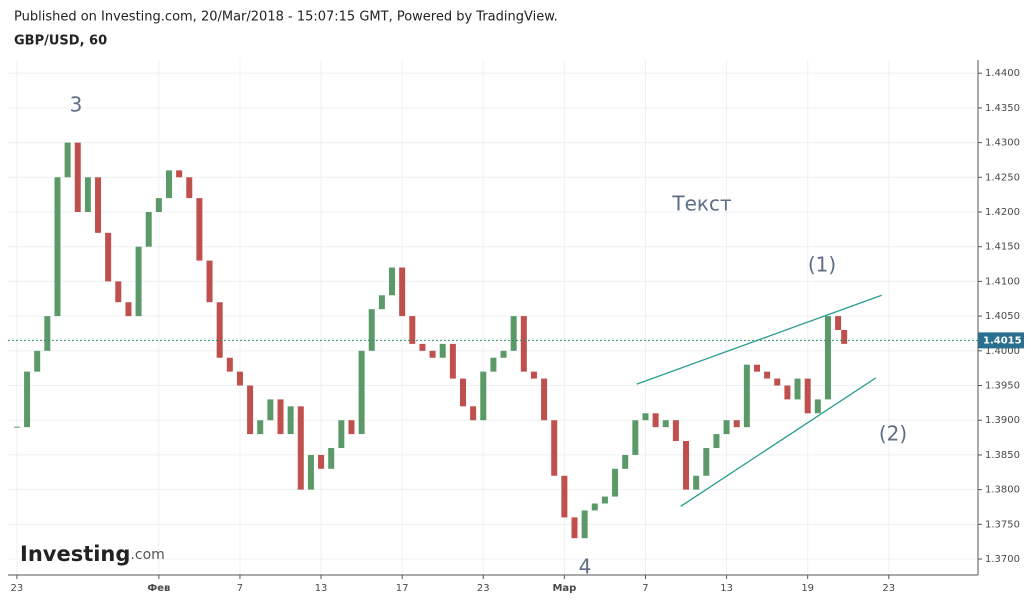  What do you see at coordinates (822, 265) in the screenshot?
I see `annotation: (1)` at bounding box center [822, 265].